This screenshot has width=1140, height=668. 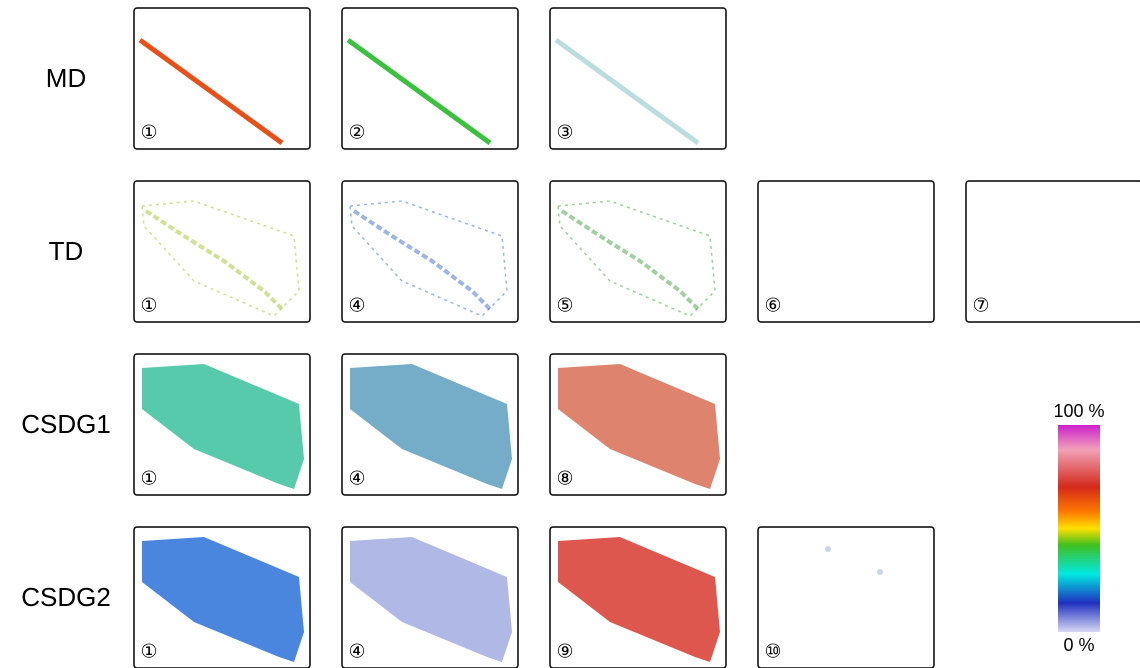 What do you see at coordinates (1078, 411) in the screenshot?
I see `colorbar-max-label: 100 %` at bounding box center [1078, 411].